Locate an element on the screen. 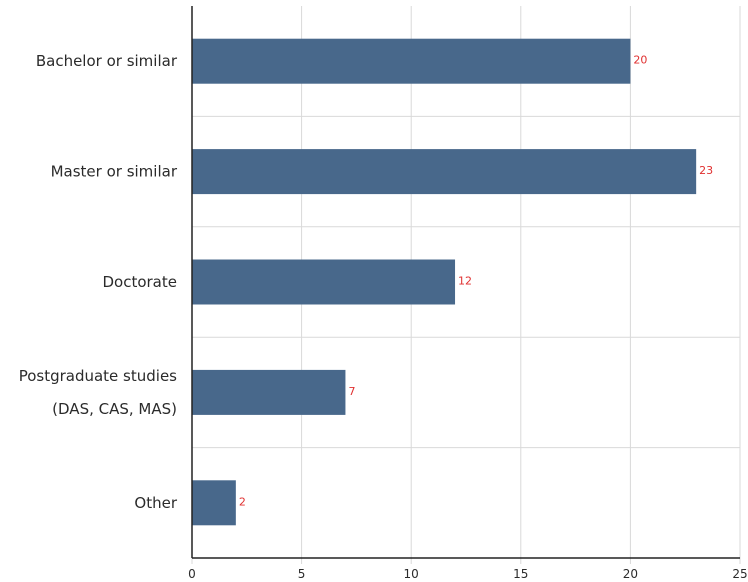 This screenshot has width=748, height=582. category-label: Other is located at coordinates (155, 503).